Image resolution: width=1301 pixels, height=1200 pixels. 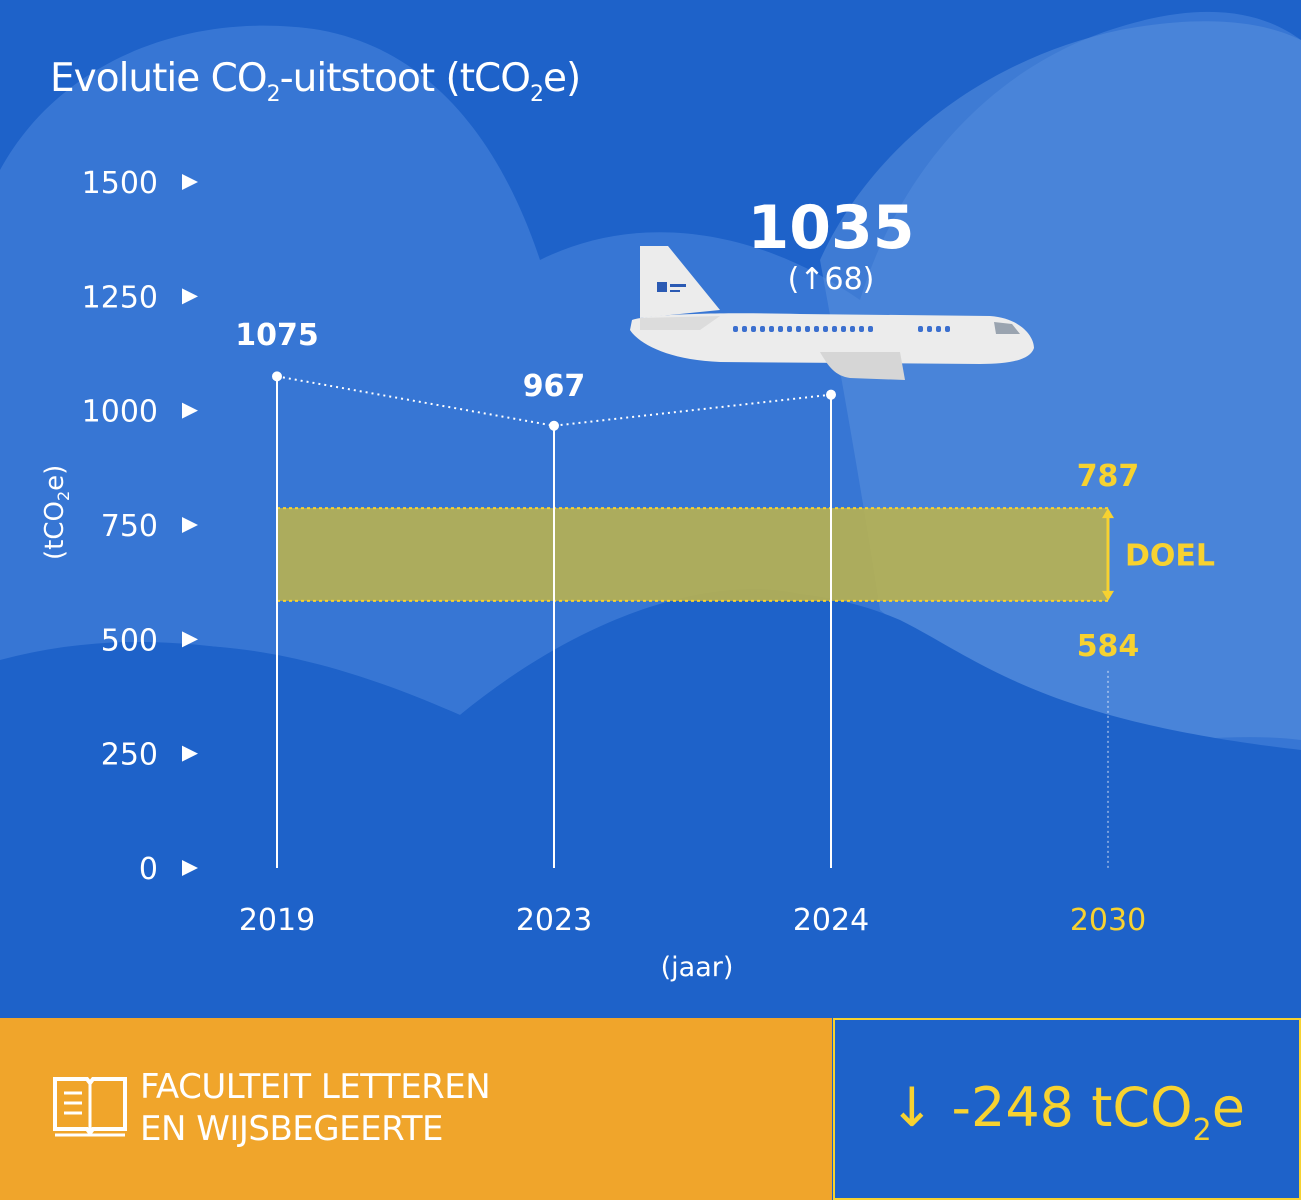 What do you see at coordinates (405, 78) in the screenshot?
I see `title-text: -uitstoot (tCO` at bounding box center [405, 78].